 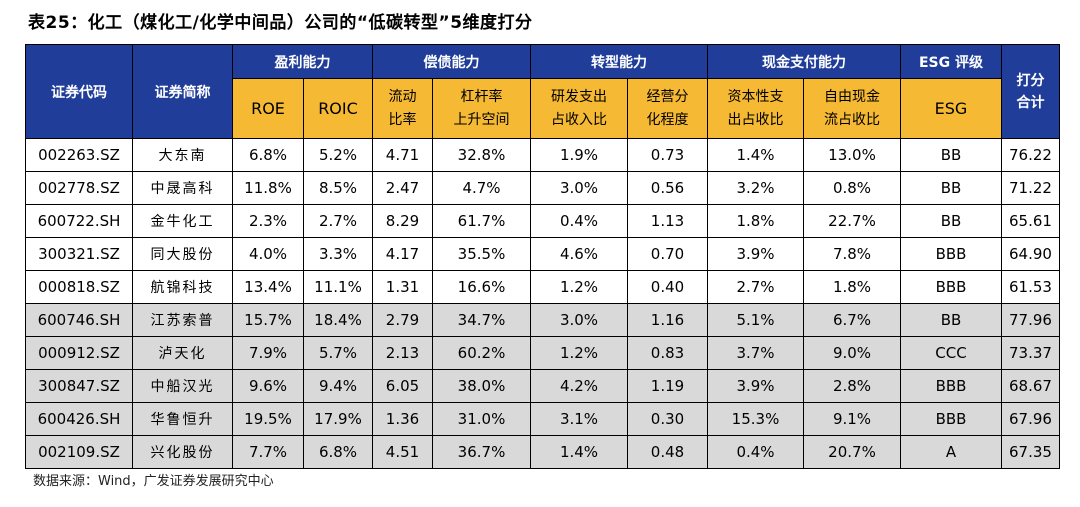 What do you see at coordinates (852, 96) in the screenshot?
I see `header-fcf-l1: 自由现金` at bounding box center [852, 96].